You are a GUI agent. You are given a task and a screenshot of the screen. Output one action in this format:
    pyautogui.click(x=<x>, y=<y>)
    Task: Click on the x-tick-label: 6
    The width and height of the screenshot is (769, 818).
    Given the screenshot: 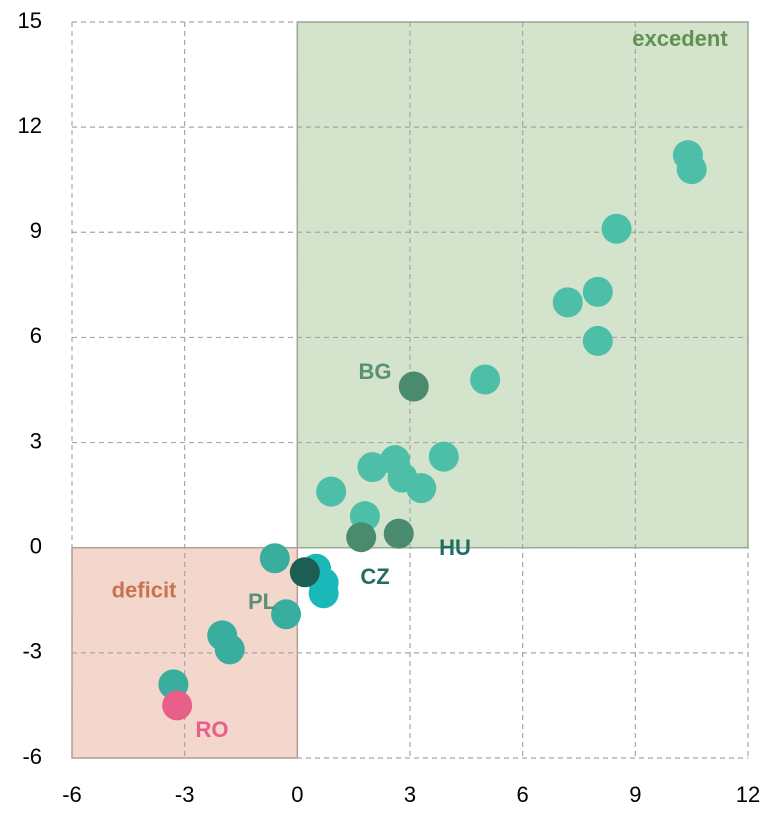 What is the action you would take?
    pyautogui.click(x=523, y=794)
    